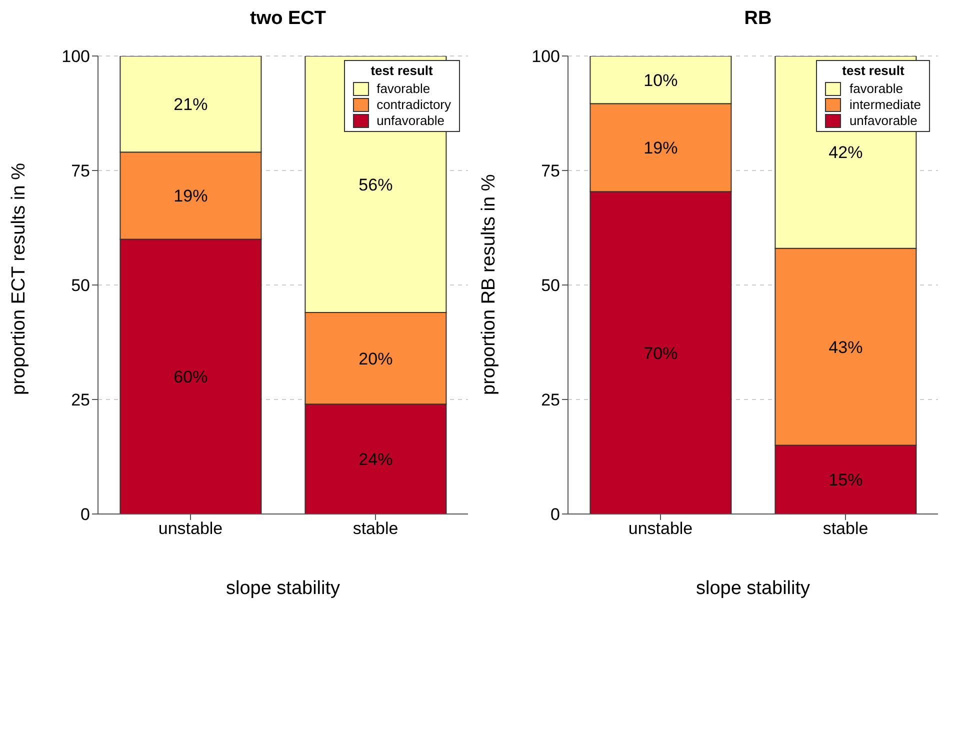  What do you see at coordinates (375, 184) in the screenshot?
I see `data-label: 56%` at bounding box center [375, 184].